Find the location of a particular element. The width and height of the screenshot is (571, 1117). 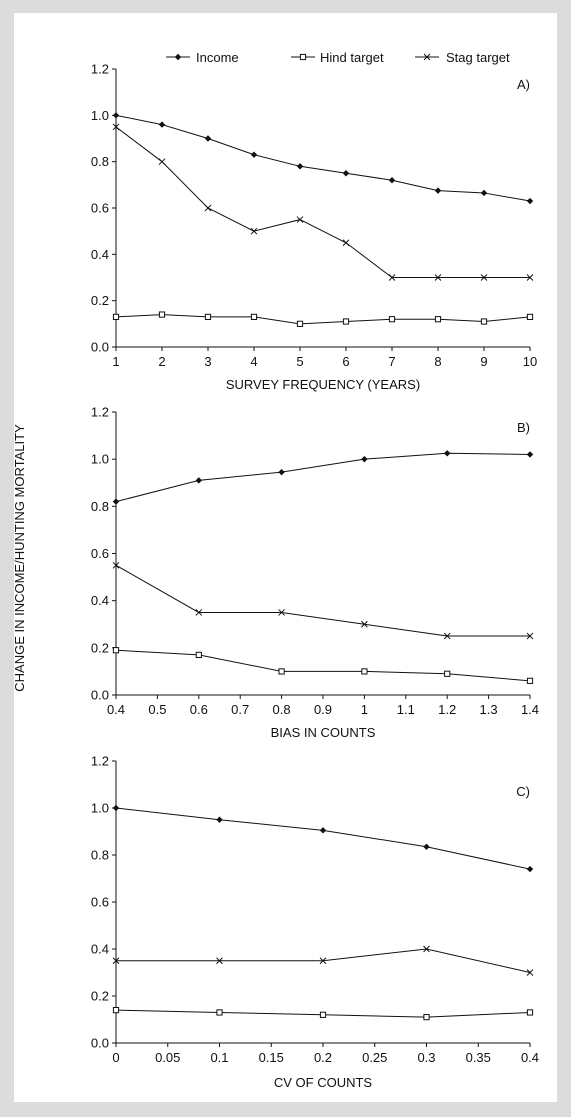

x-tick-label: 4 is located at coordinates (253, 361).